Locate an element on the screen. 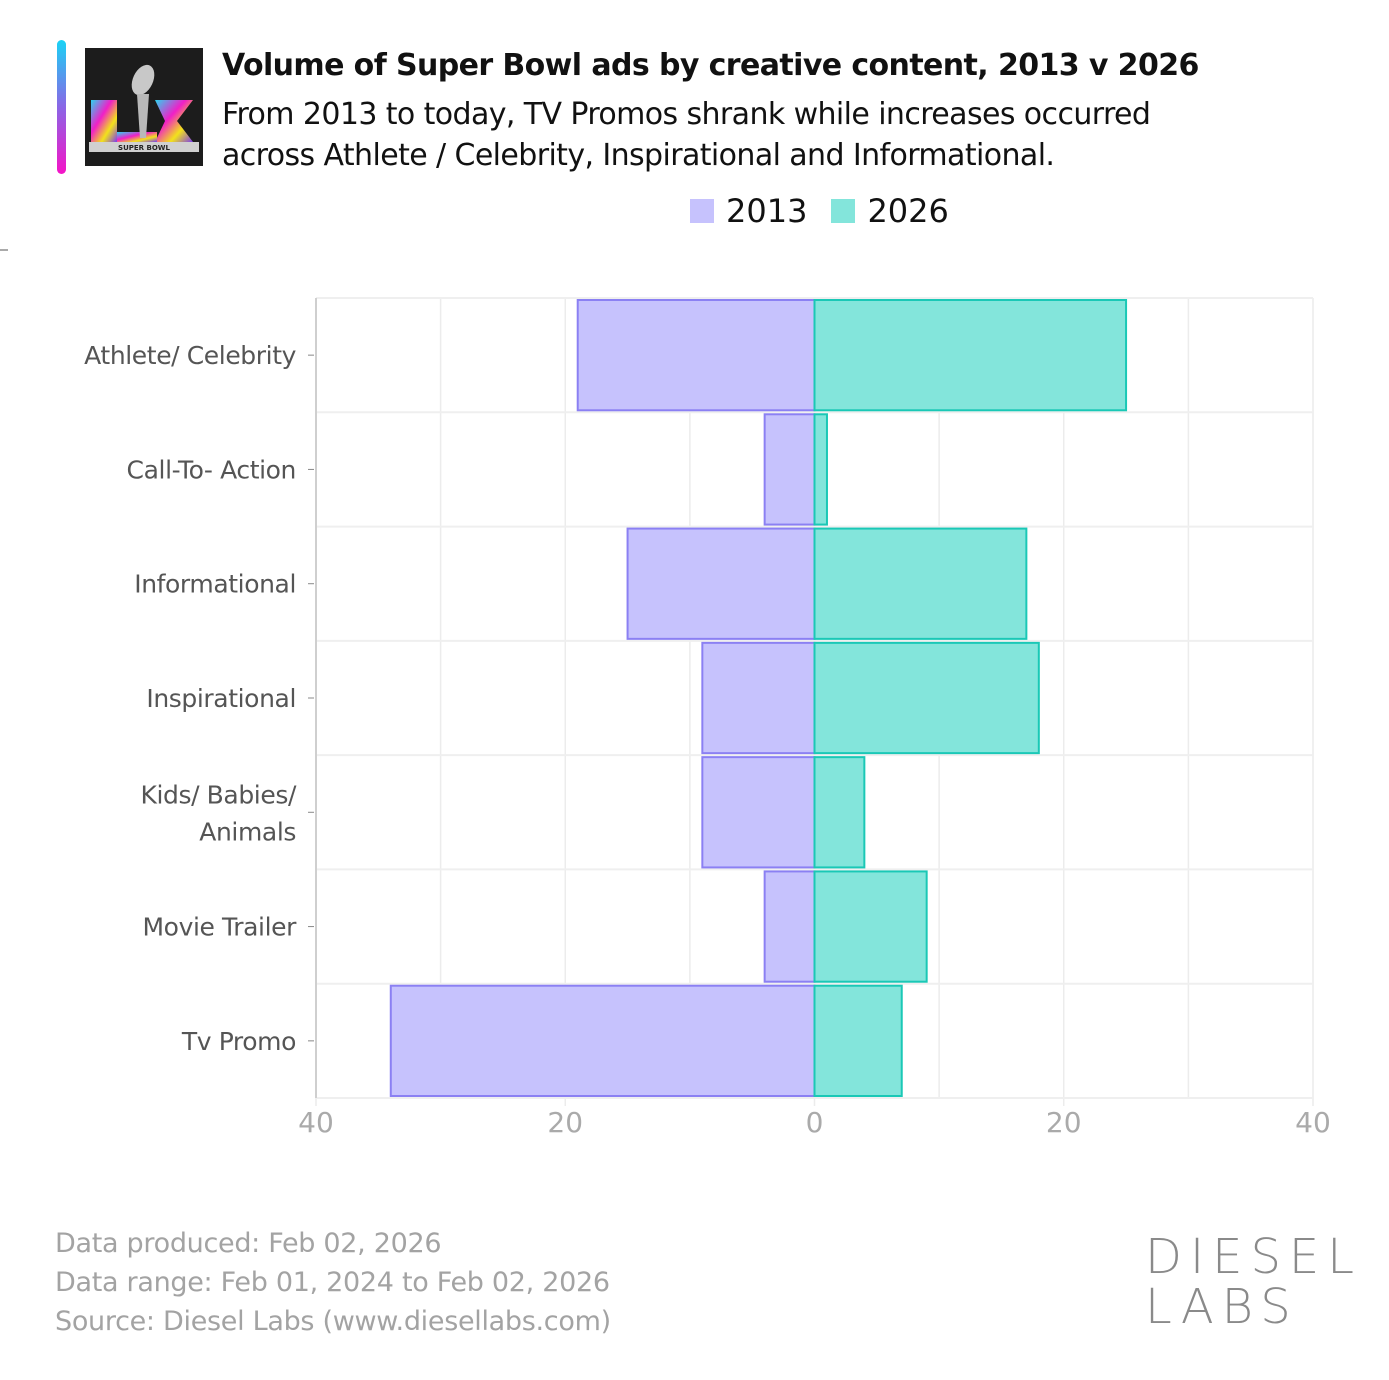 Image resolution: width=1389 pixels, height=1380 pixels. legend-item-2013: 2013 is located at coordinates (748, 211).